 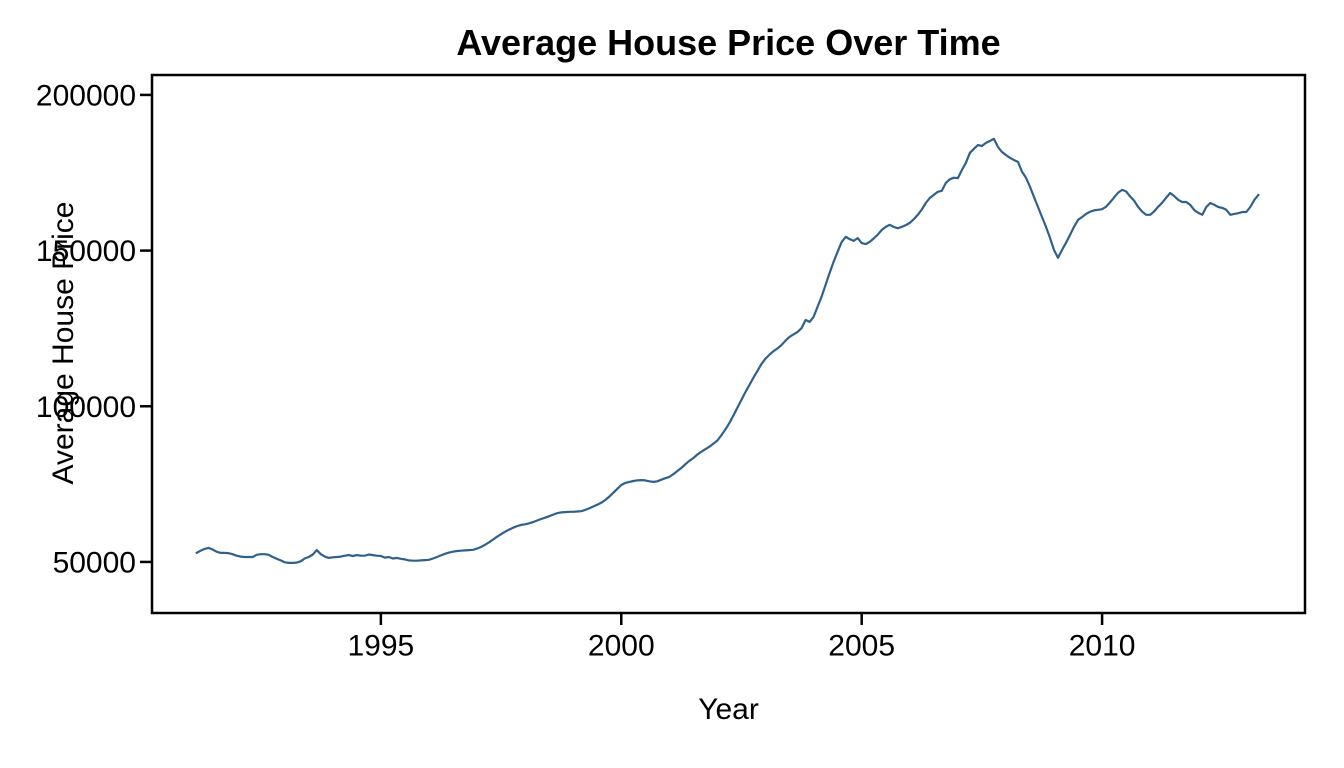 What do you see at coordinates (861, 646) in the screenshot?
I see `x-tick-label: 2005` at bounding box center [861, 646].